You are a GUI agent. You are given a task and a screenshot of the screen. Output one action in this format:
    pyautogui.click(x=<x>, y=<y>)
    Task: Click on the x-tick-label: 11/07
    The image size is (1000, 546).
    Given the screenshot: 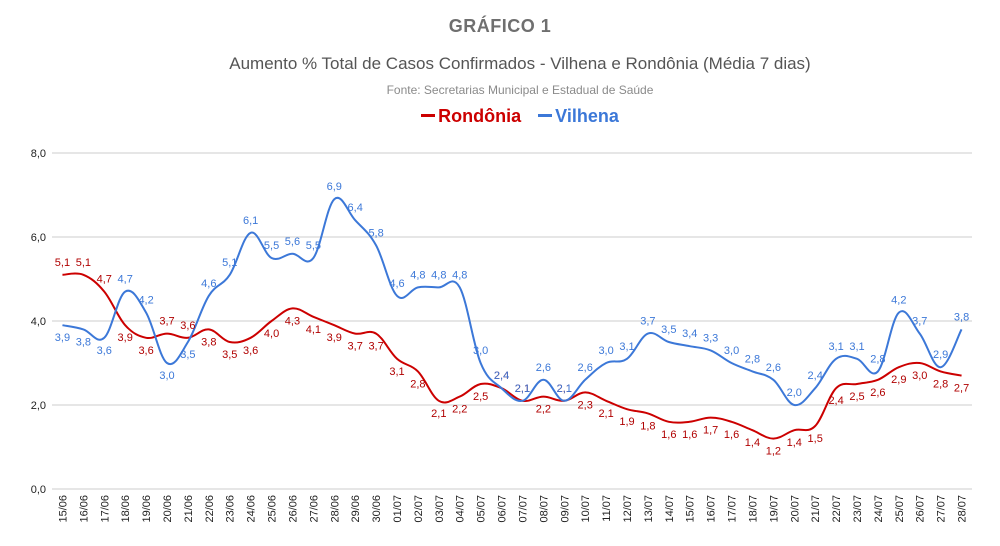 What is the action you would take?
    pyautogui.click(x=607, y=508)
    